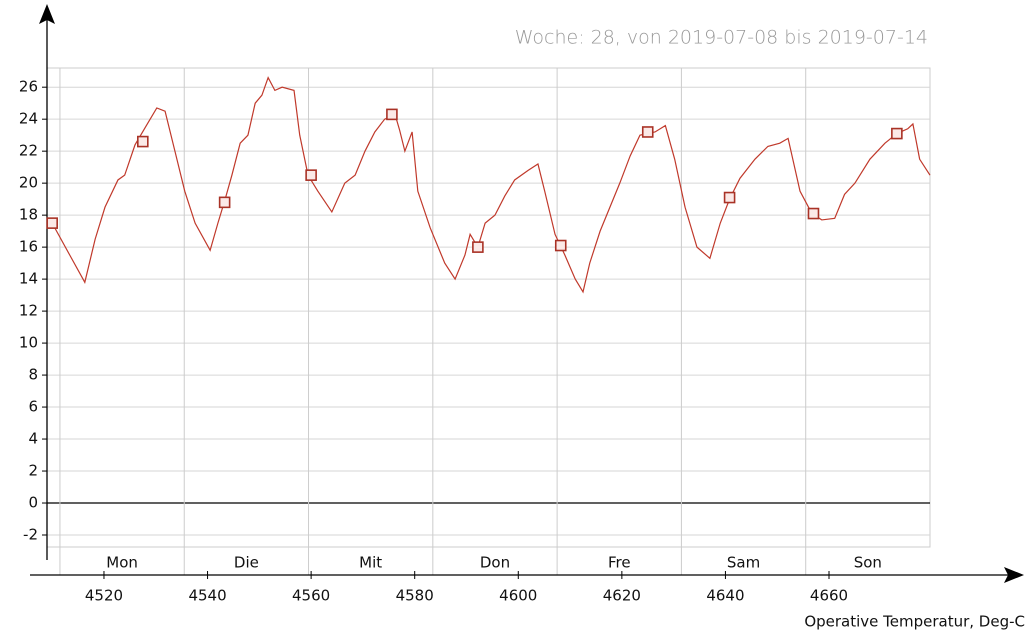  What do you see at coordinates (721, 38) in the screenshot?
I see `chart-title: Woche: 28, von 2019-07-08 bis 2019-07-14` at bounding box center [721, 38].